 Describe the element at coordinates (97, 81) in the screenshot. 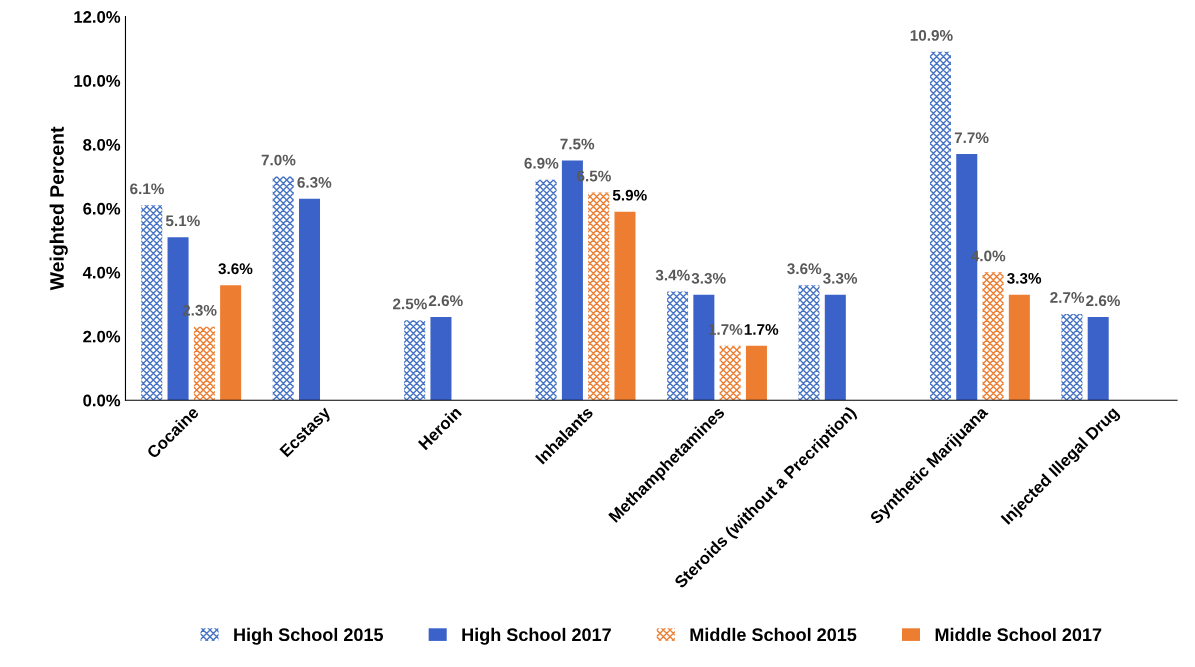

I see `y-tick-label: 10.0%` at that location.